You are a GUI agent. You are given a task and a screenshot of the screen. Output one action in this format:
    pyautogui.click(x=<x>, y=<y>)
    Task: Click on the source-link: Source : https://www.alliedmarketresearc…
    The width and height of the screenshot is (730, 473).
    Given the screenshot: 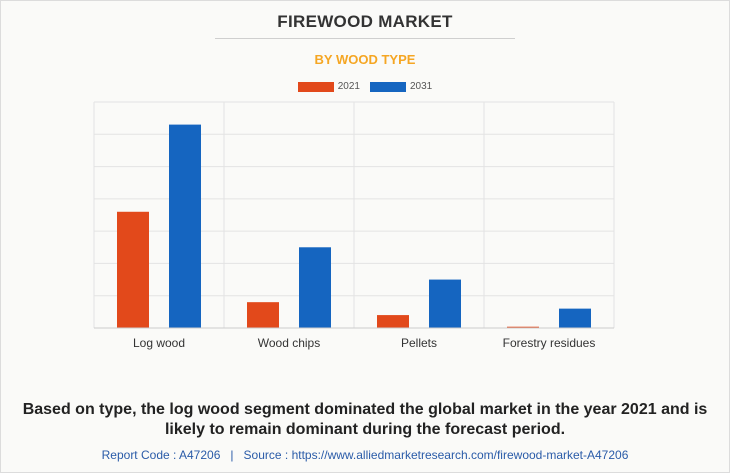 What is the action you would take?
    pyautogui.click(x=436, y=455)
    